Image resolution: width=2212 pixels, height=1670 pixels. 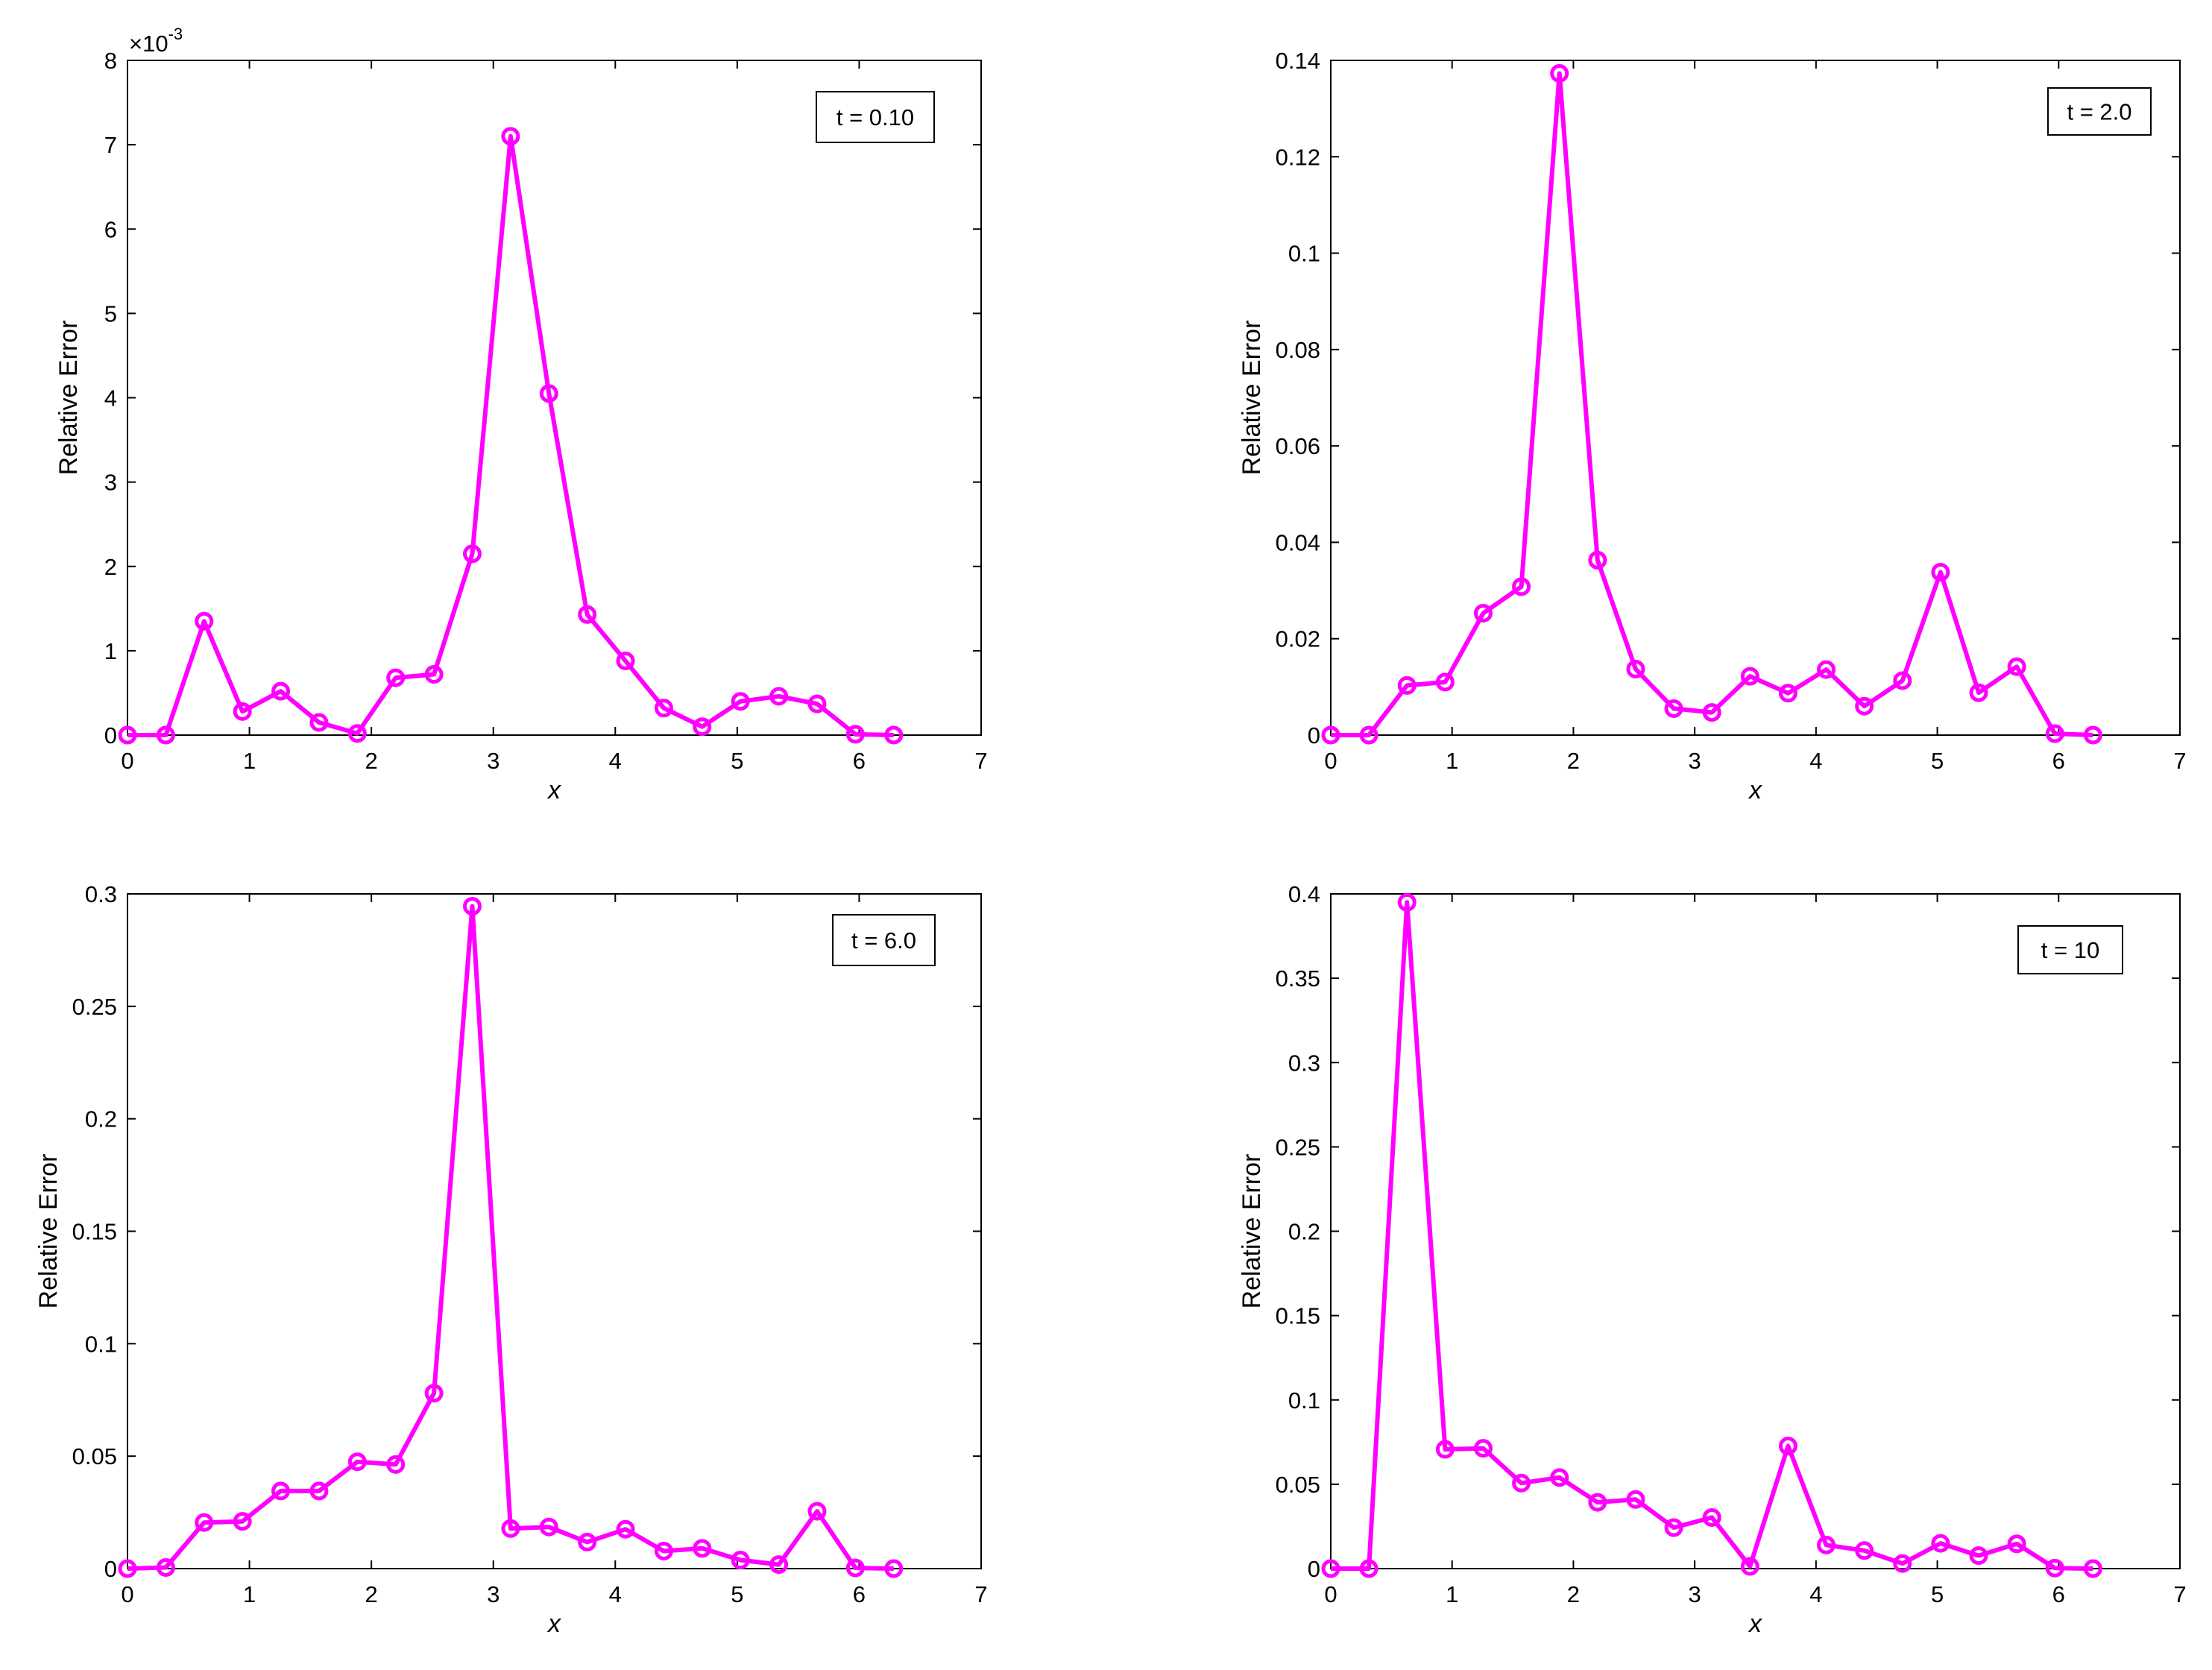 I want to click on y-tick-label: 0.1, so click(x=1304, y=254).